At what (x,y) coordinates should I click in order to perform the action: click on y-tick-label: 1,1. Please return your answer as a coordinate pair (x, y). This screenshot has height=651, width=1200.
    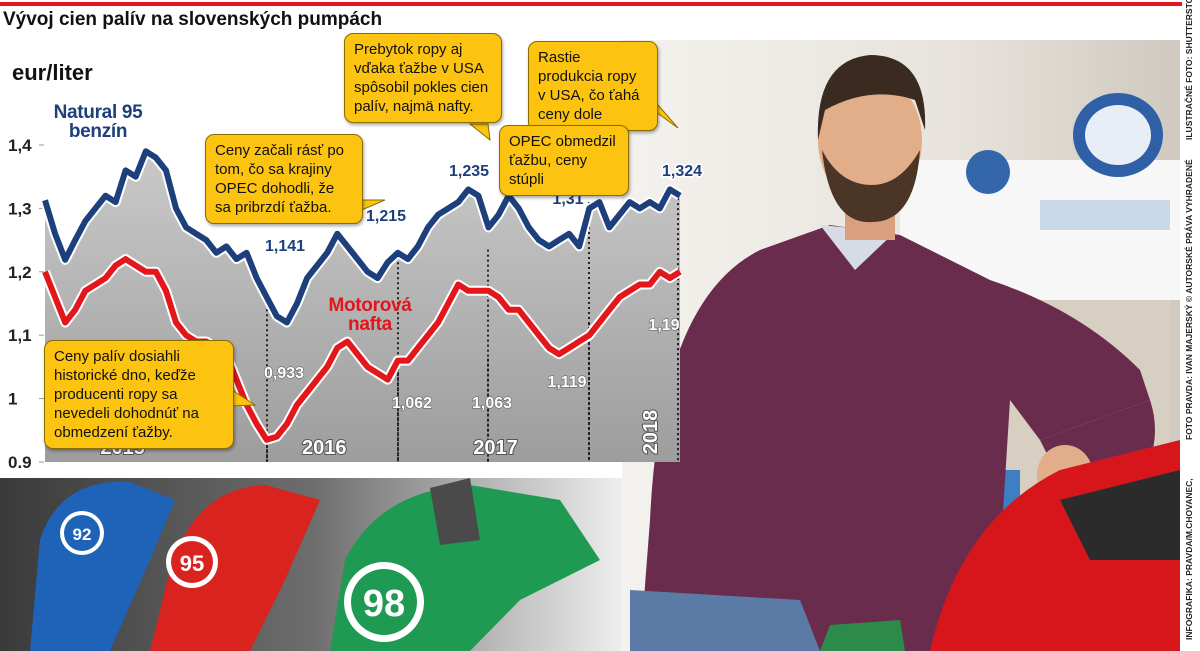
    Looking at the image, I should click on (20, 335).